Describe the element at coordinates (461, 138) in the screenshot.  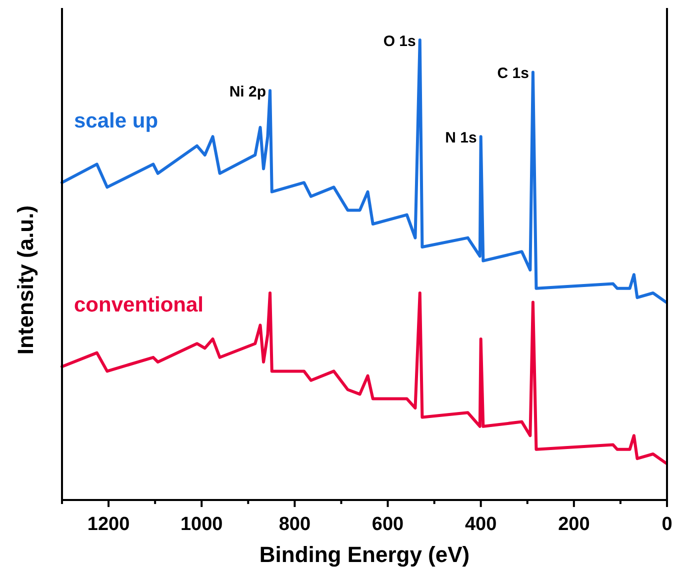
I see `annotation: N 1s` at that location.